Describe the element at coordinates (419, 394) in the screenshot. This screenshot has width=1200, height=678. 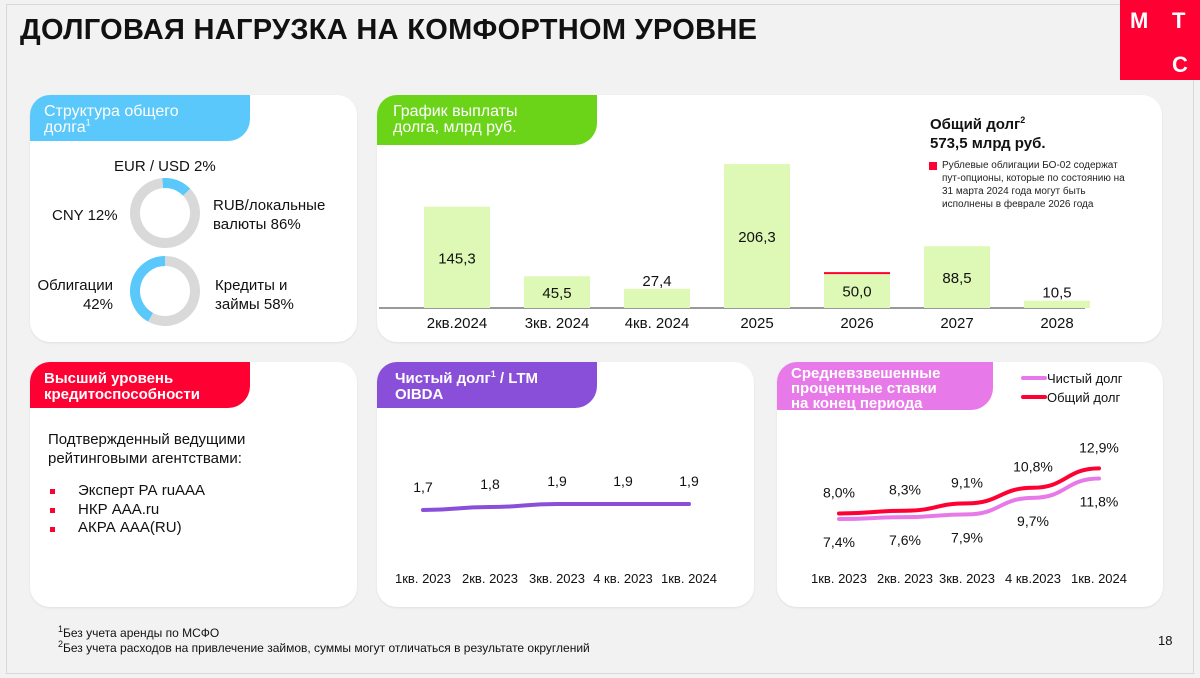
I see `net-debt-tag-line2: OIBDA` at that location.